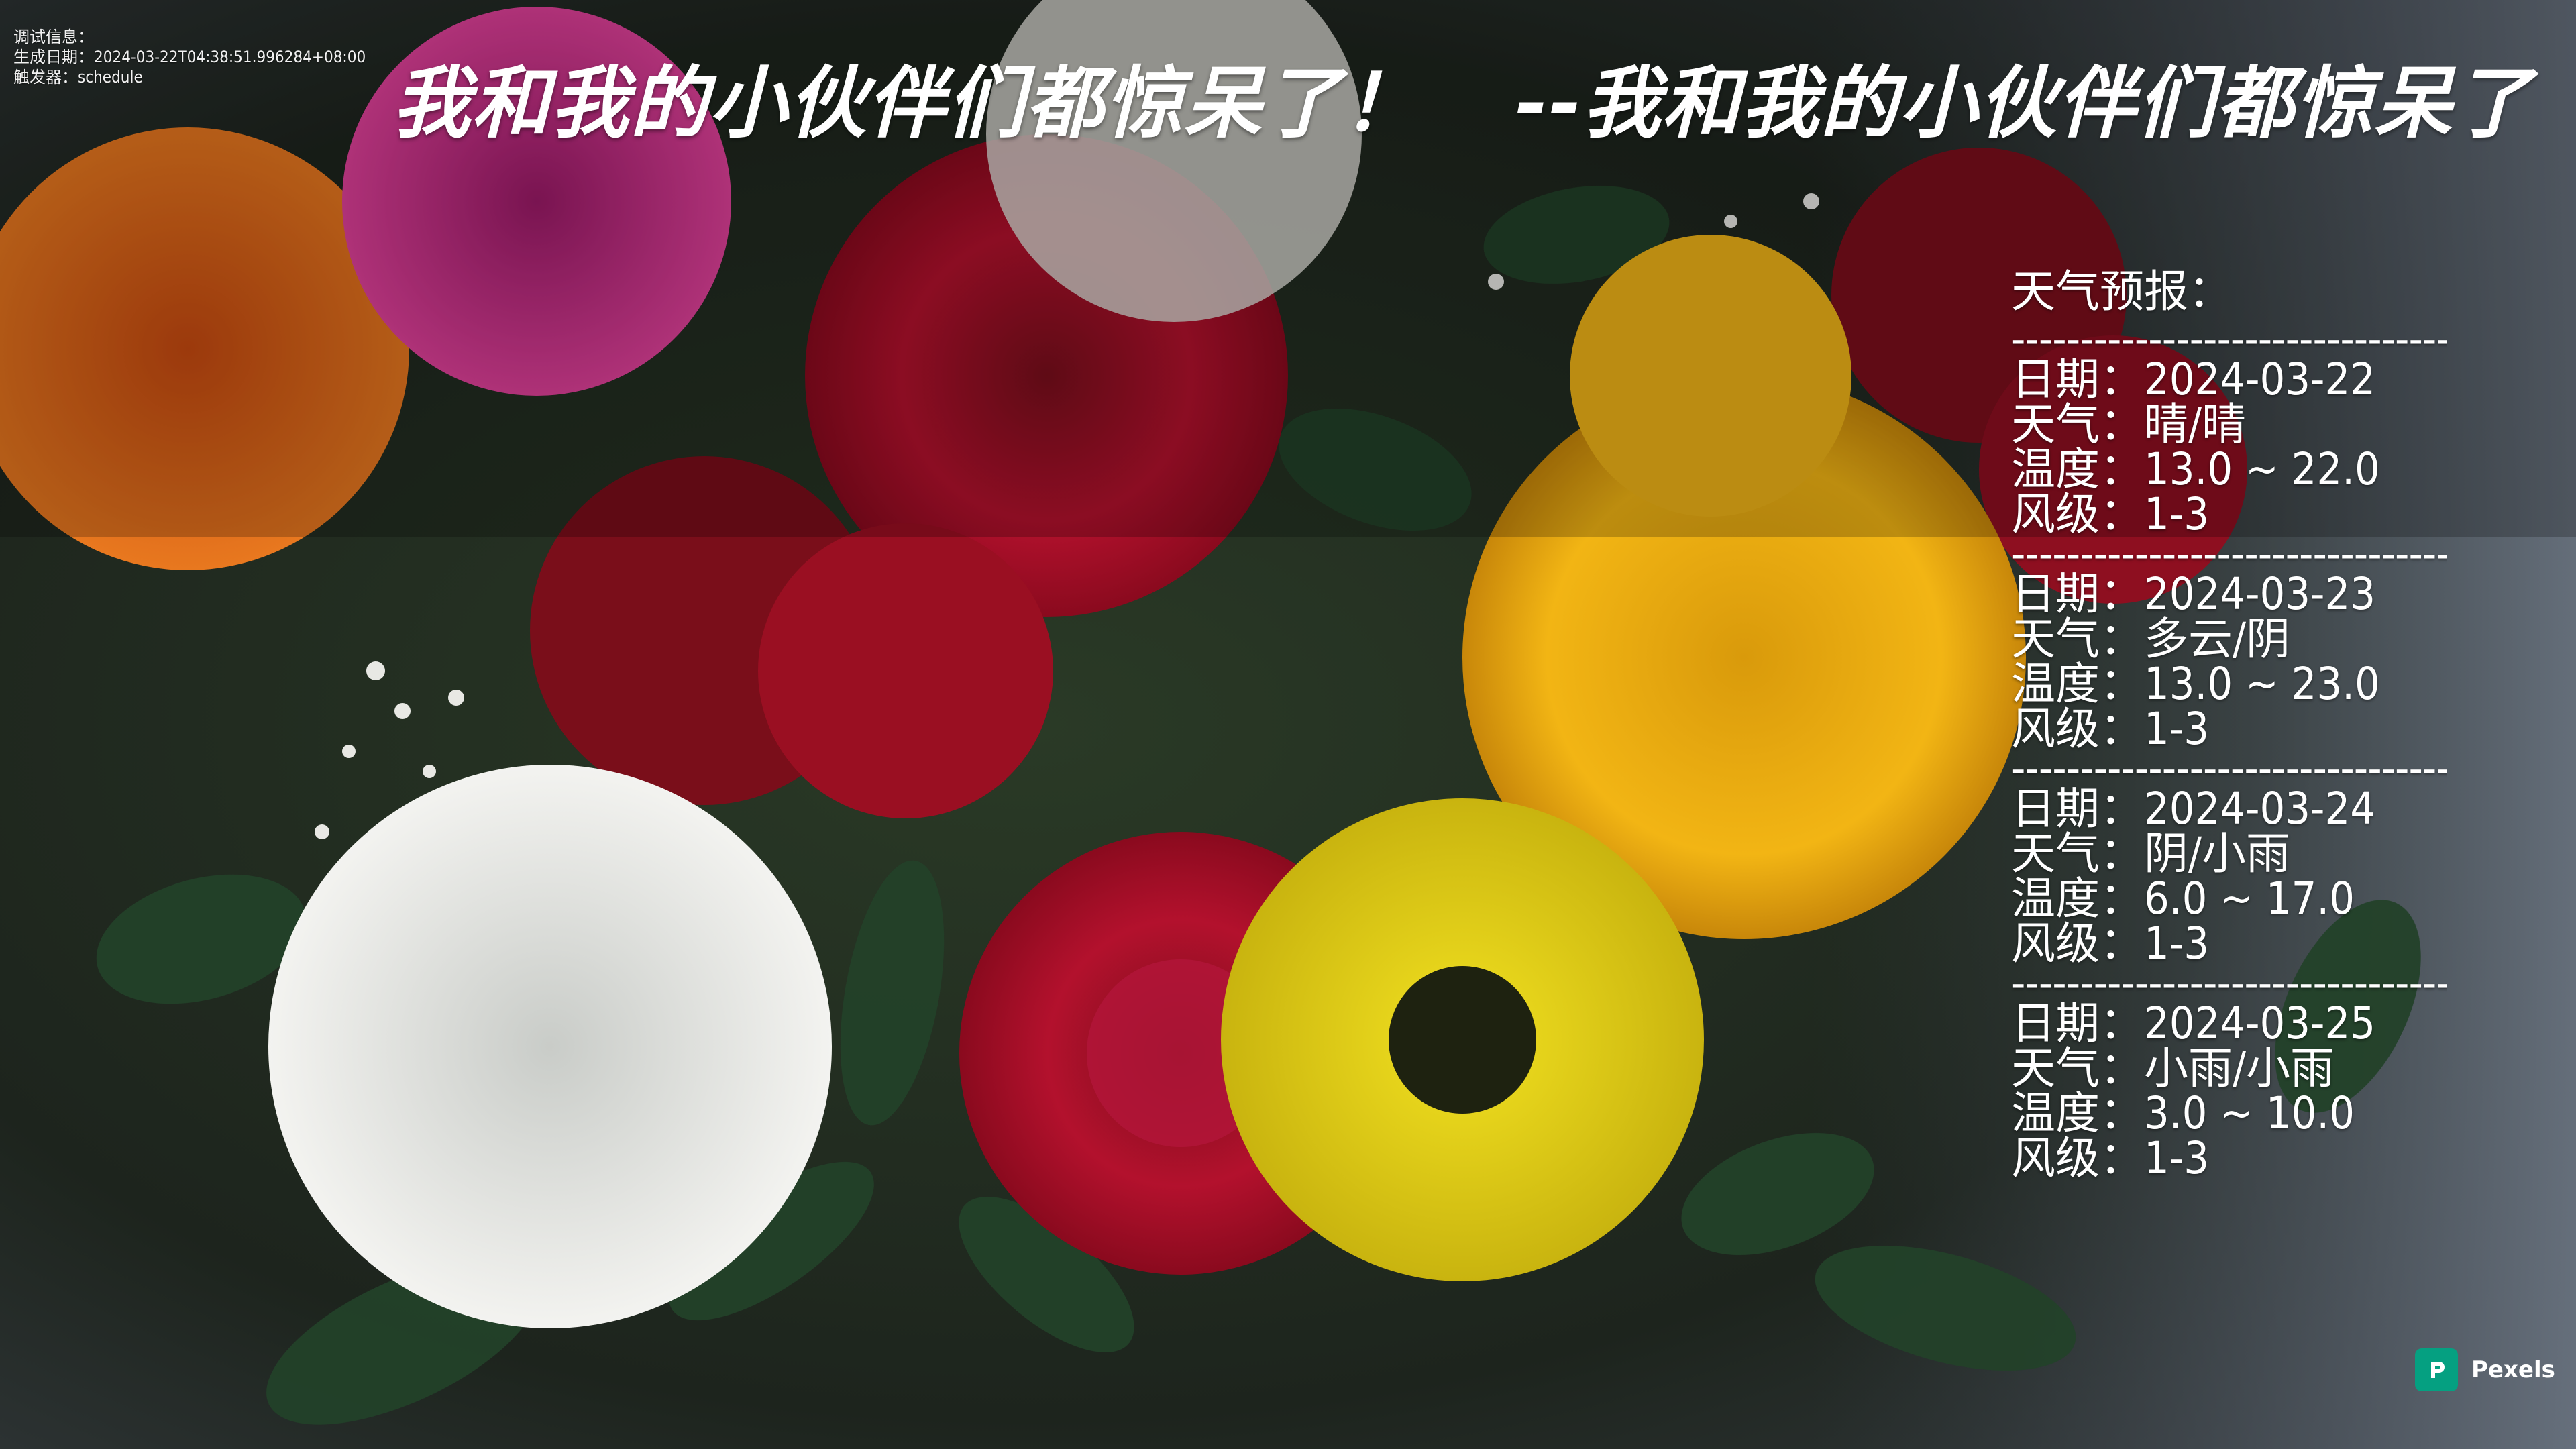  I want to click on quote-author: --我和我的小伙伴们都惊呆了, so click(2024, 103).